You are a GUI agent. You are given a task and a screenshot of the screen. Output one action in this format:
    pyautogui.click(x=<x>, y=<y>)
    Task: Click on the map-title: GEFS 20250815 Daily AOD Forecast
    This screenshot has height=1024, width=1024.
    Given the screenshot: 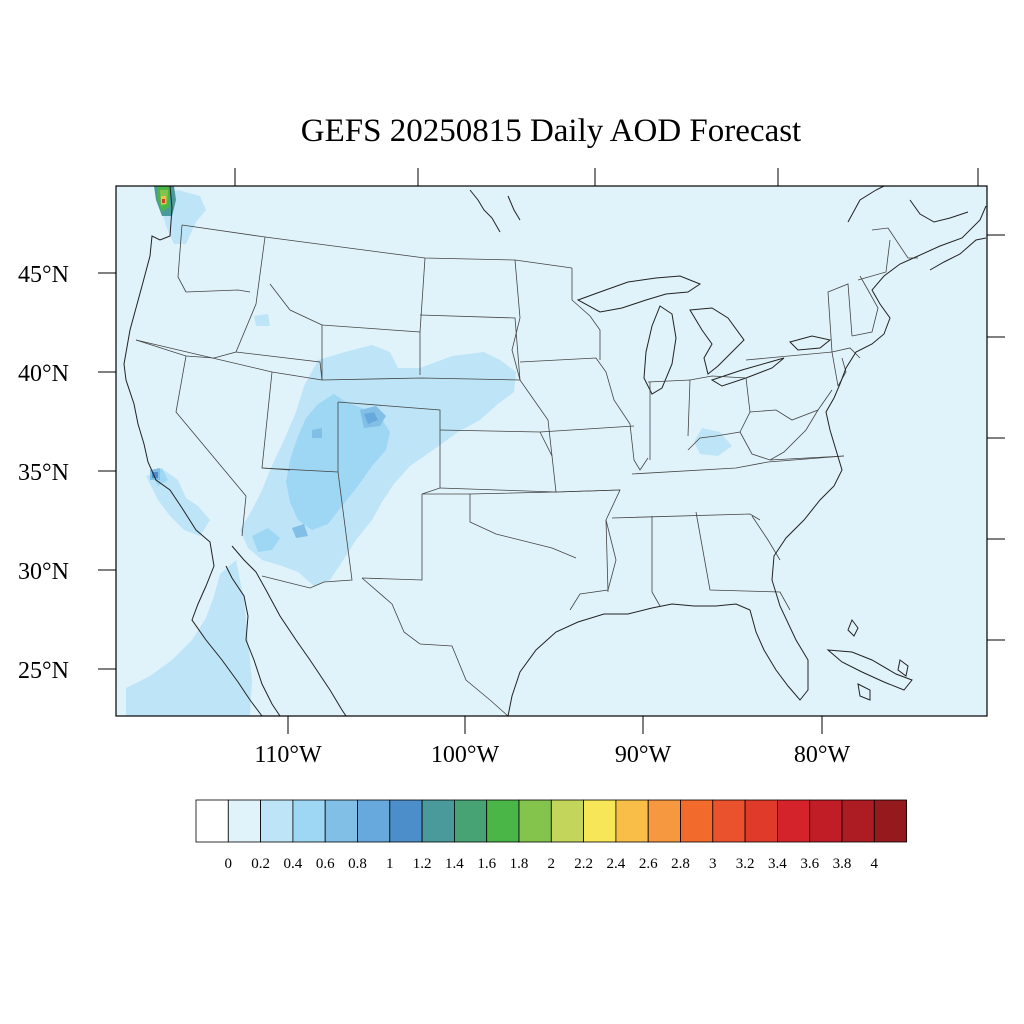 What is the action you would take?
    pyautogui.click(x=551, y=131)
    